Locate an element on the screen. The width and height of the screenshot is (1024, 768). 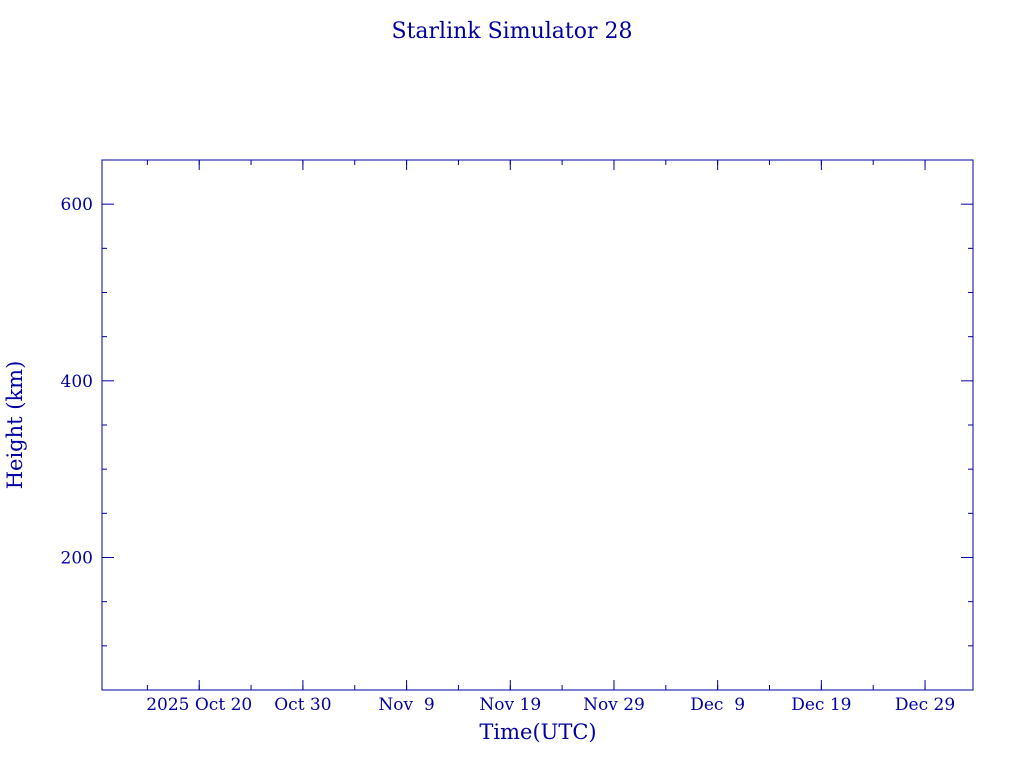
x-tick-label: Nov 9 is located at coordinates (406, 705).